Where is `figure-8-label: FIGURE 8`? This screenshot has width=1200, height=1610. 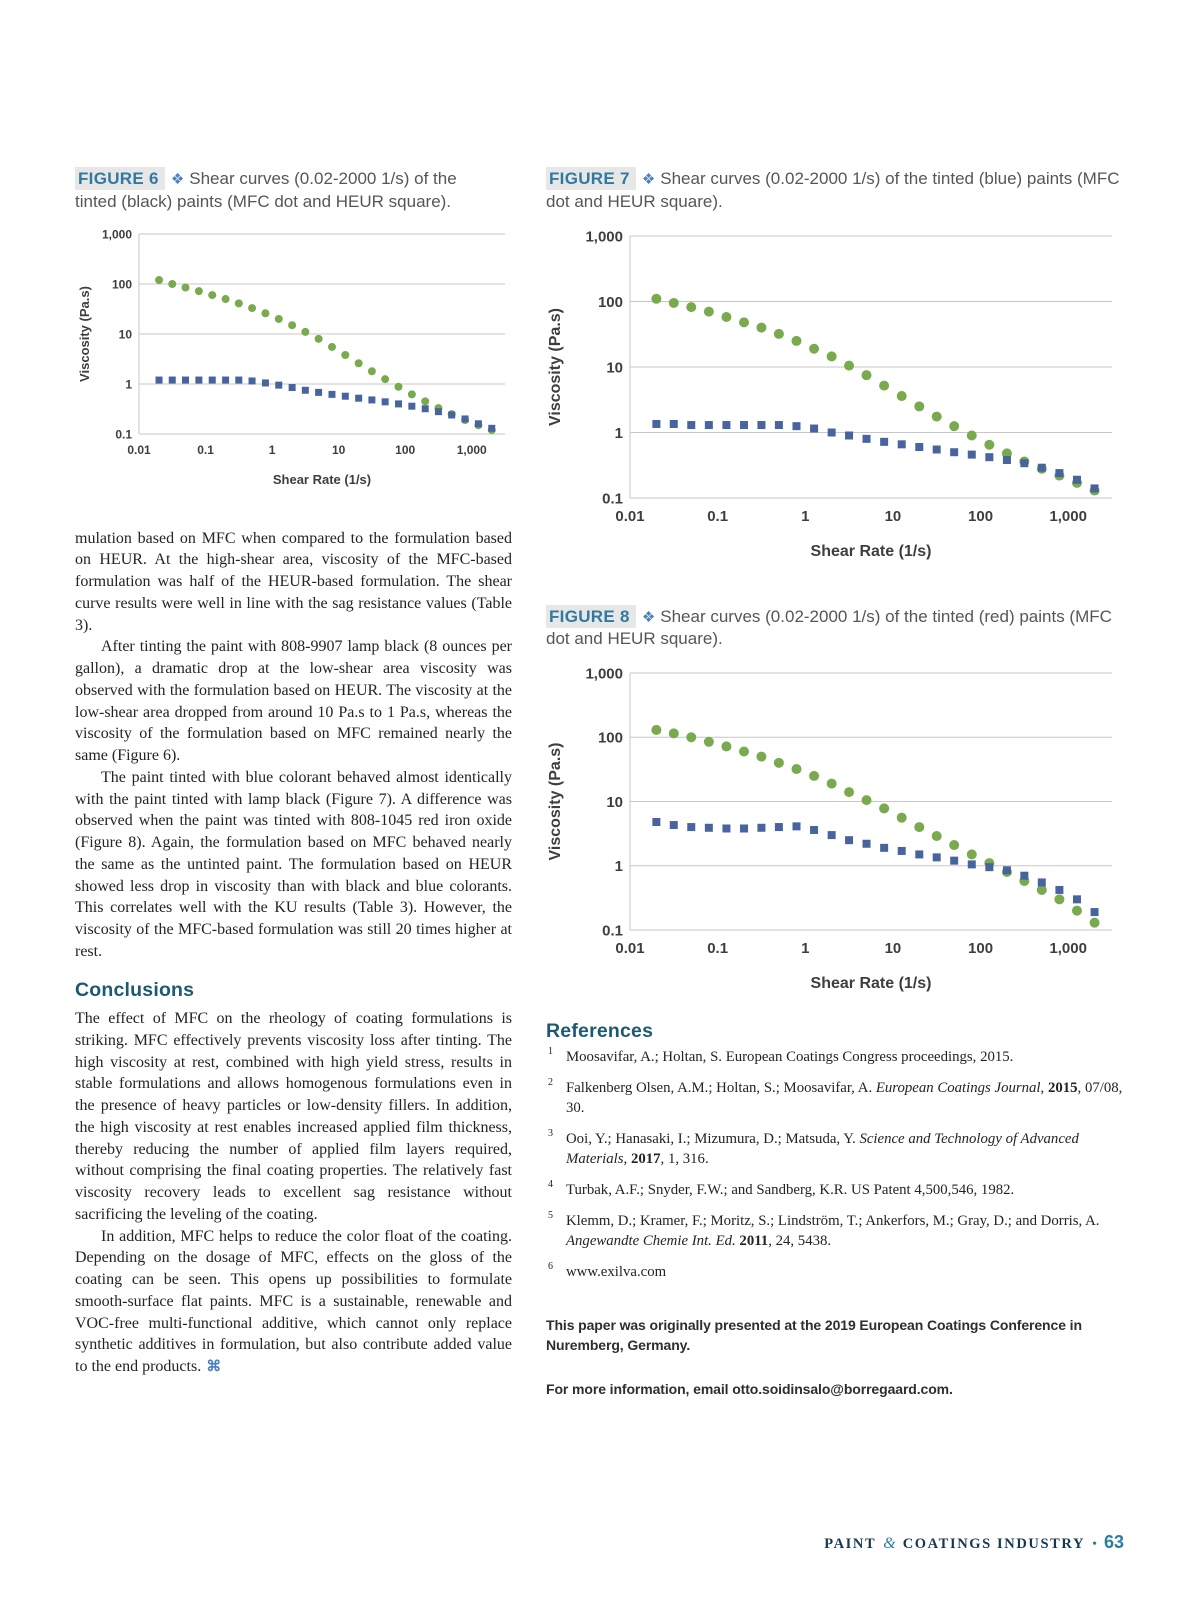 figure-8-label: FIGURE 8 is located at coordinates (591, 616).